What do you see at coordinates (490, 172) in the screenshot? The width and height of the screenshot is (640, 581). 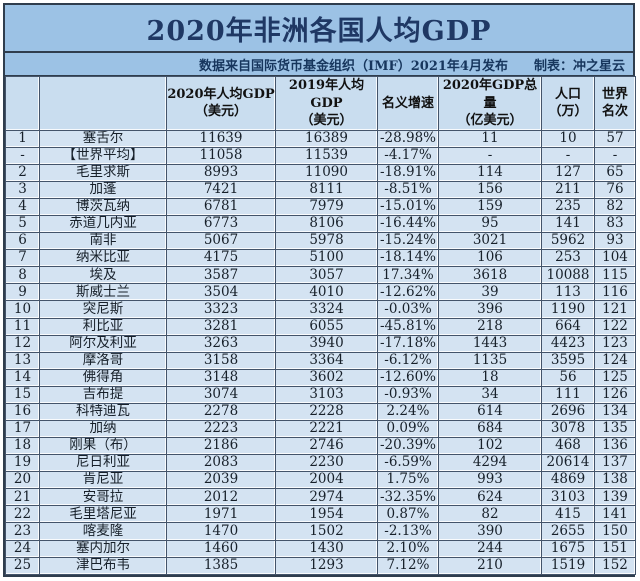 I see `cell-total: 114` at bounding box center [490, 172].